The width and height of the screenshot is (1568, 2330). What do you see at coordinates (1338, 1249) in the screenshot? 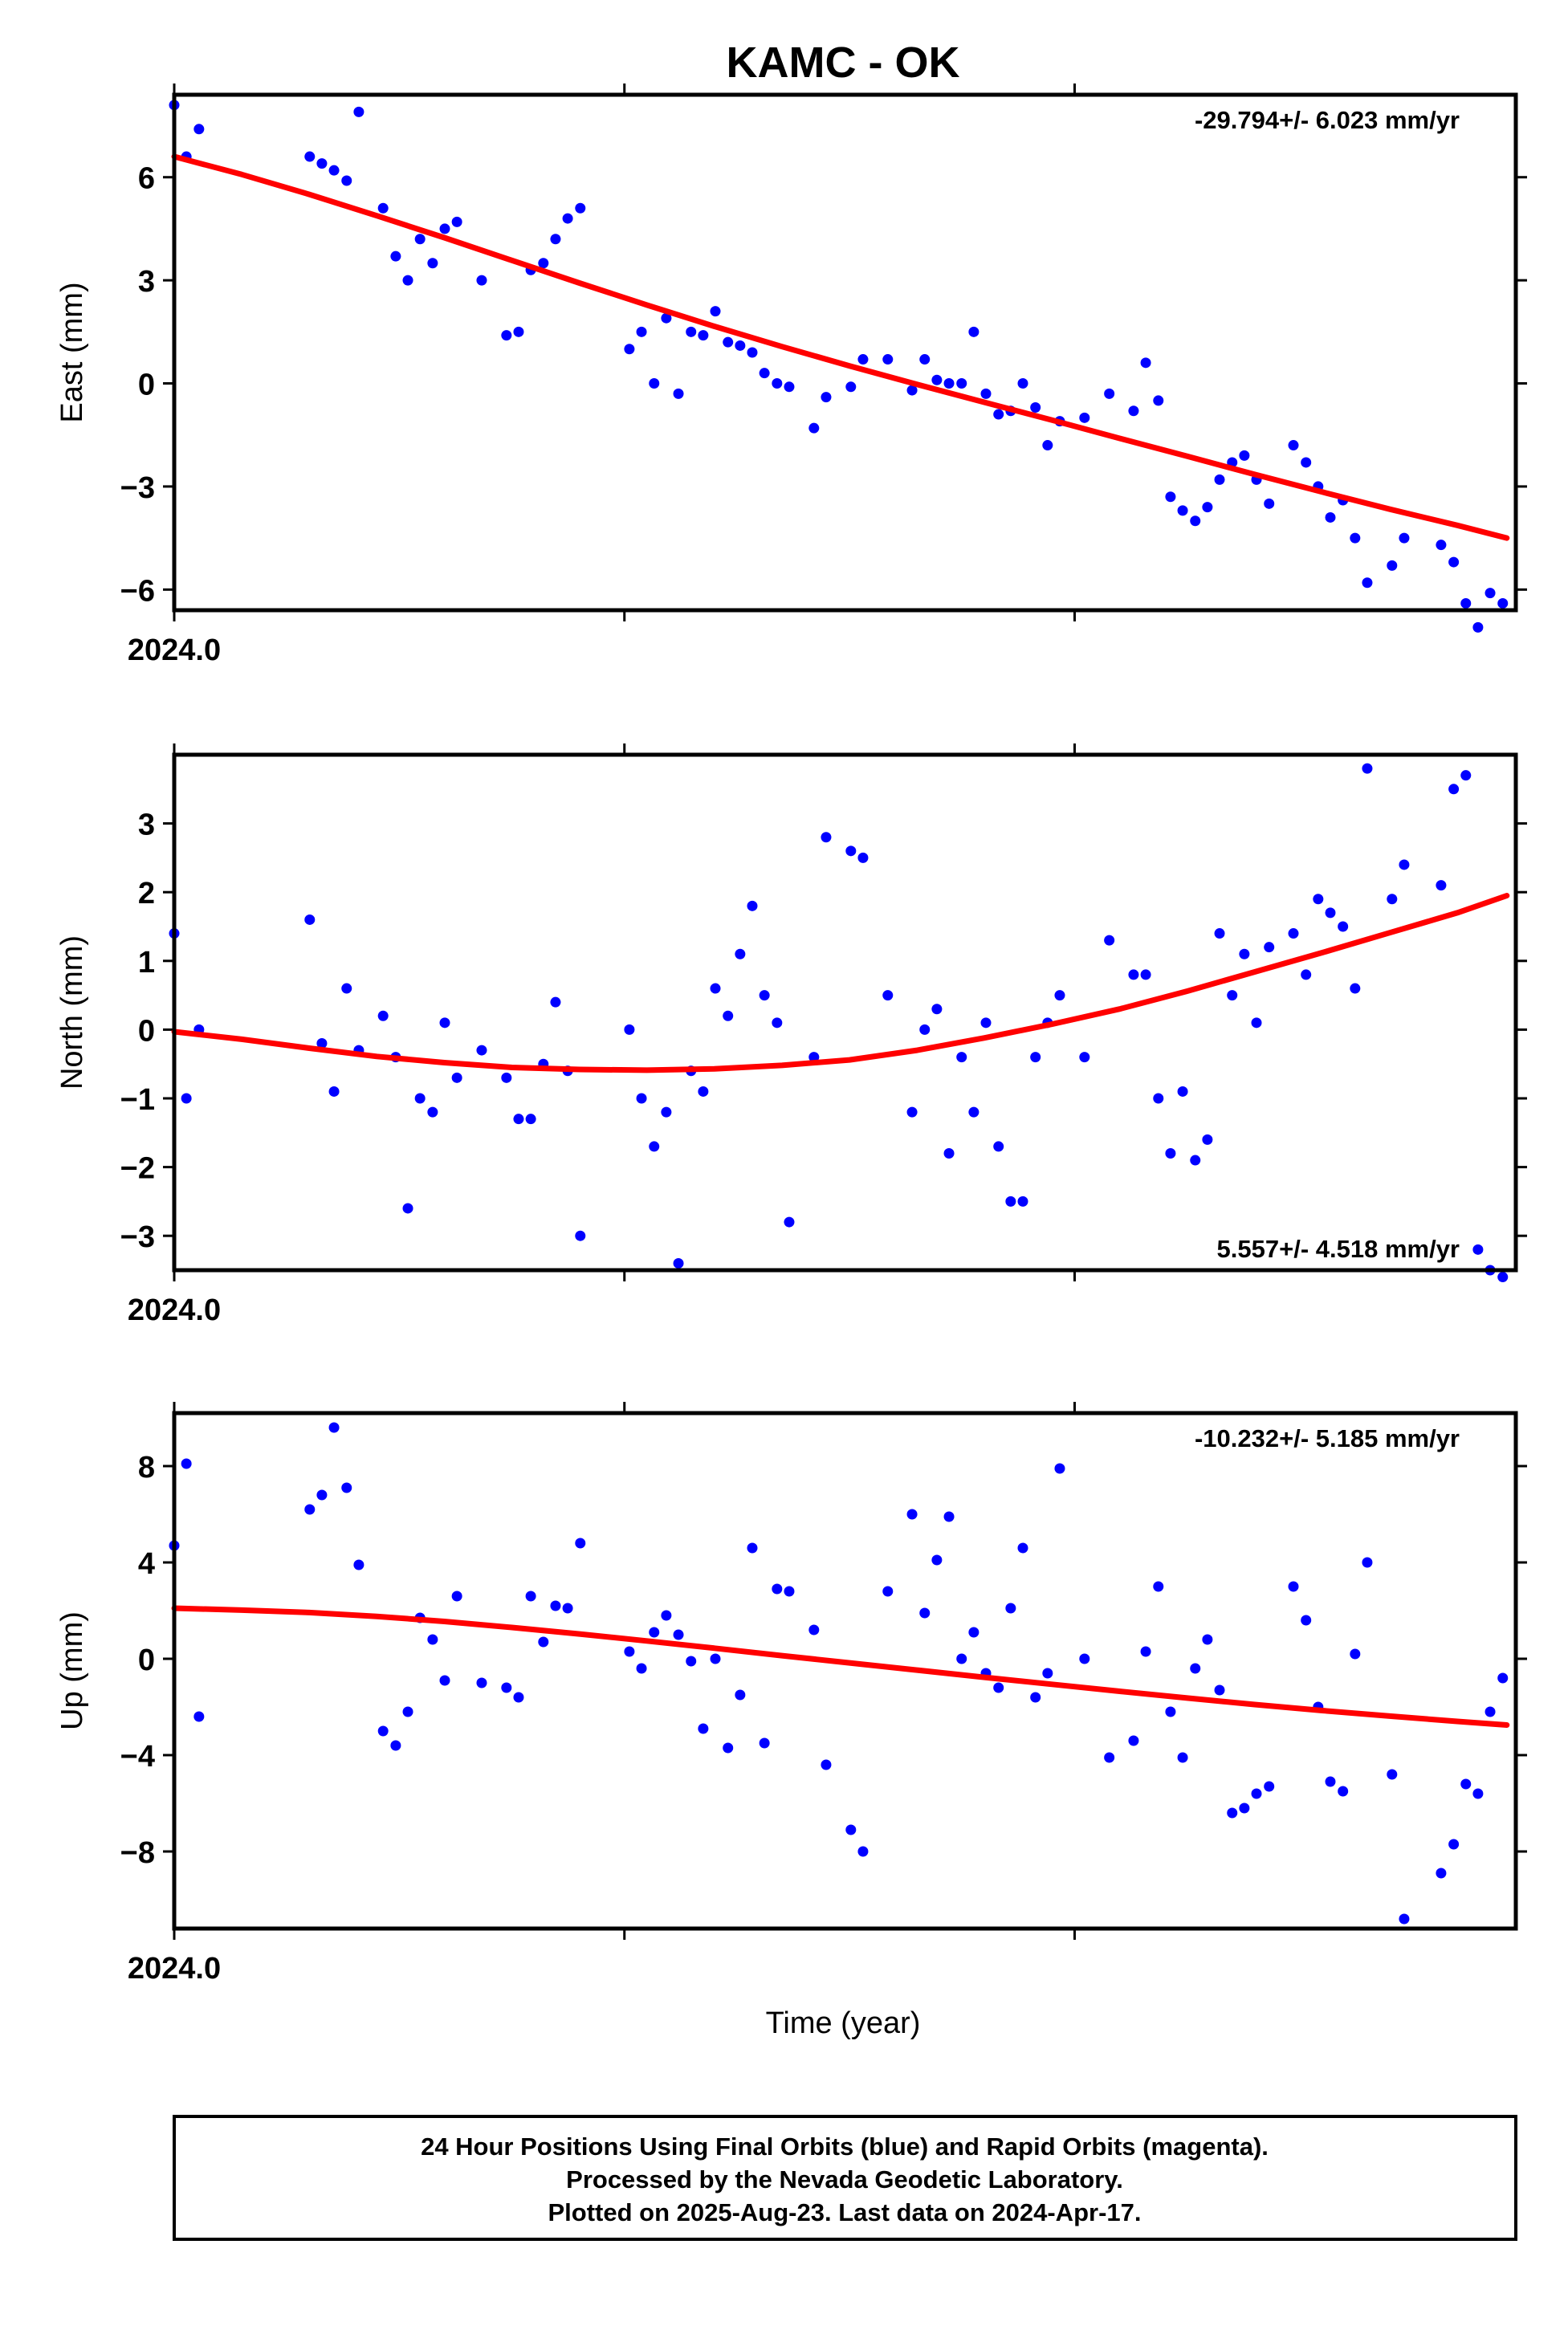
I see `north-rate-label: 5.557+/- 4.518 mm/yr` at bounding box center [1338, 1249].